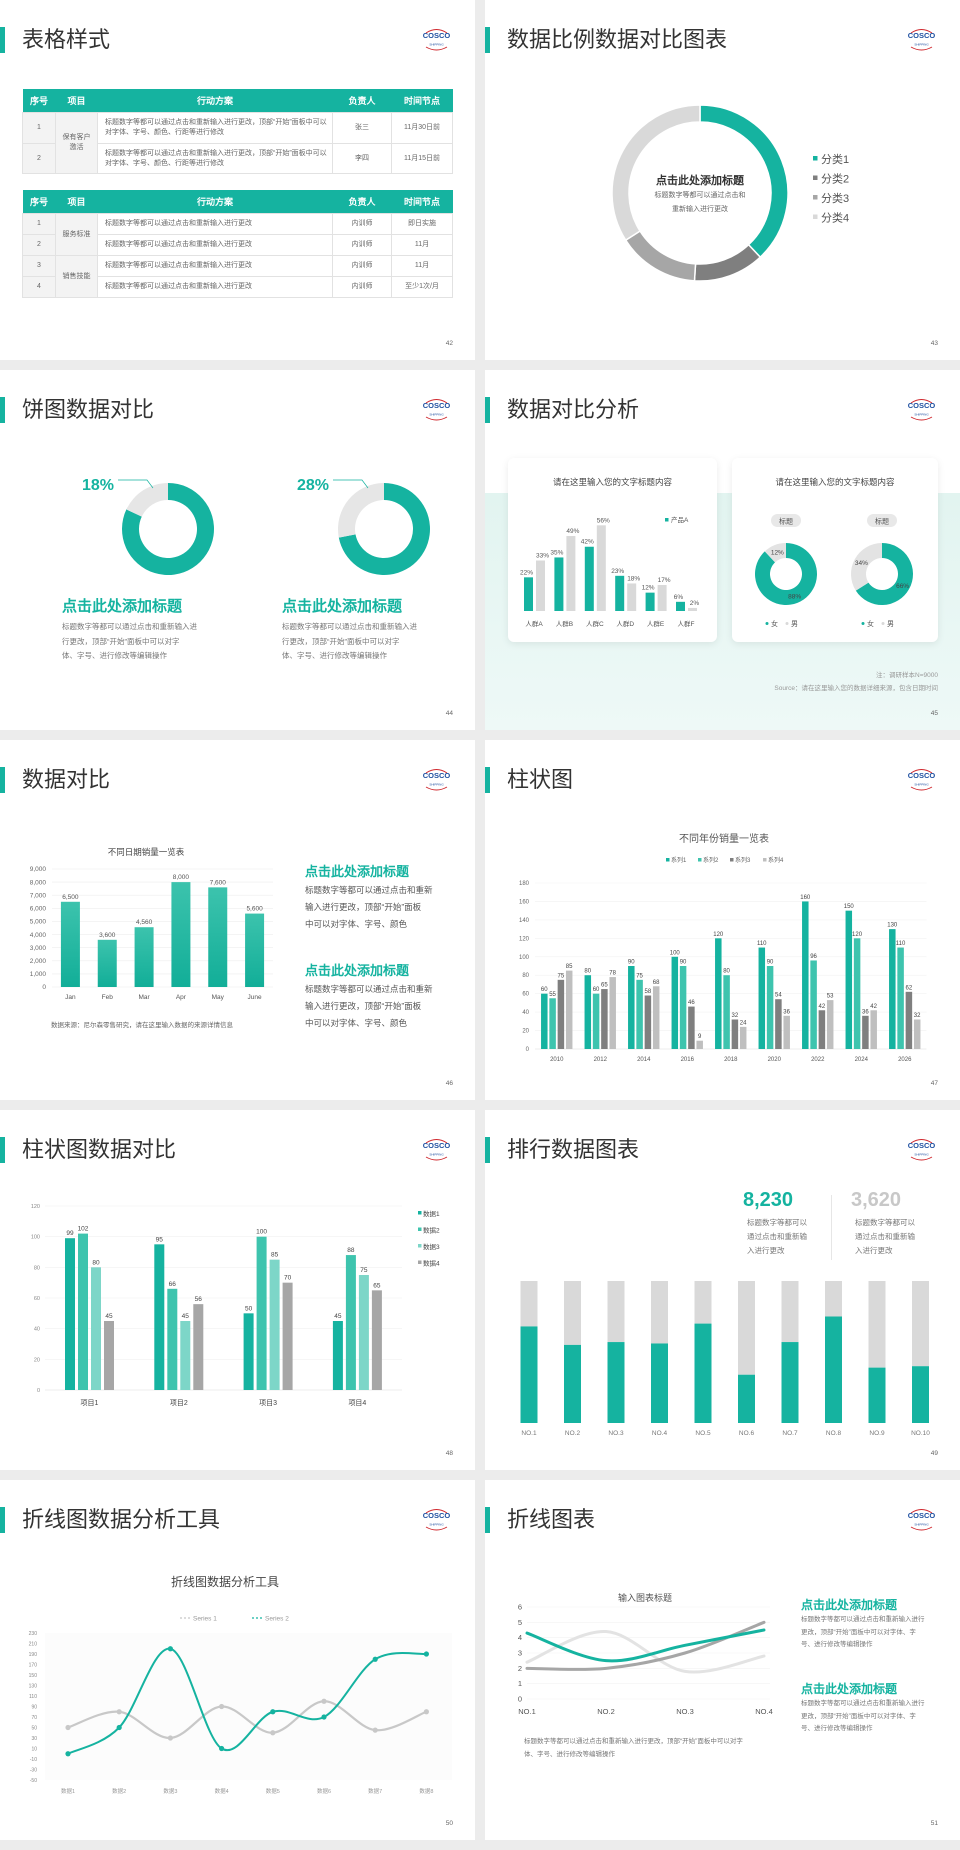 The height and width of the screenshot is (1850, 960). What do you see at coordinates (786, 574) in the screenshot?
I see `donut-slice-female` at bounding box center [786, 574].